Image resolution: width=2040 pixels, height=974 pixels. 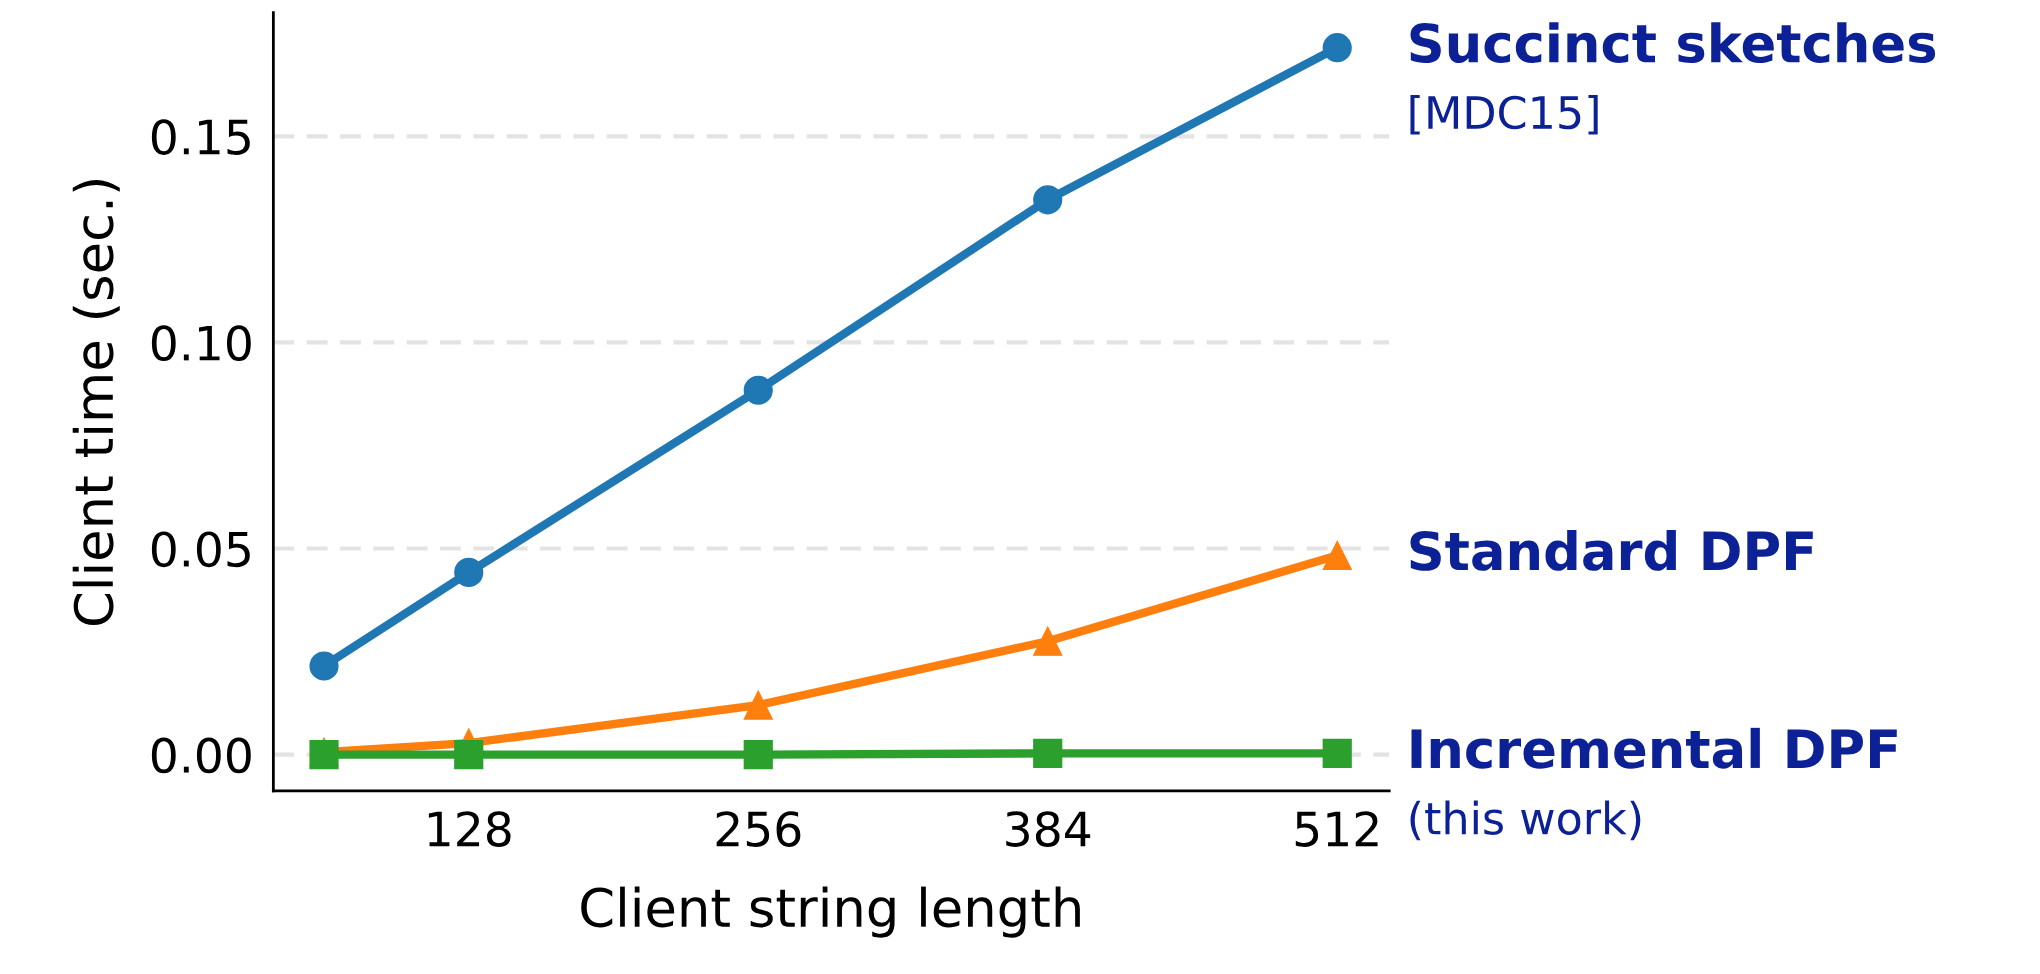 What do you see at coordinates (1654, 748) in the screenshot?
I see `series-label: Incremental DPF` at bounding box center [1654, 748].